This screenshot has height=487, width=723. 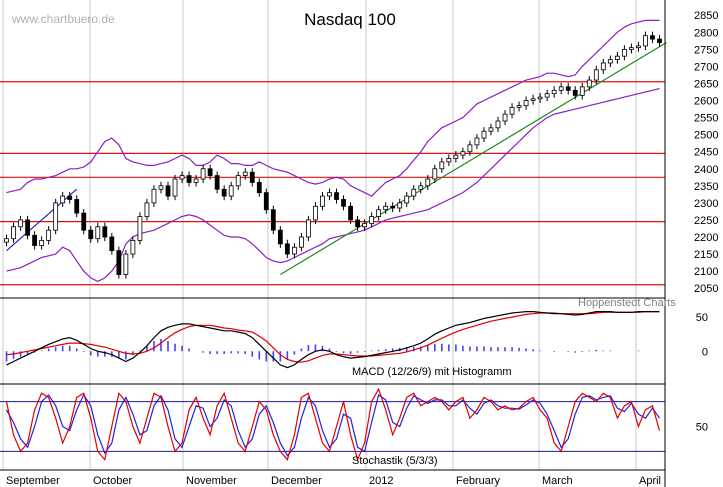 What do you see at coordinates (706, 50) in the screenshot?
I see `price-tick-label: 2750` at bounding box center [706, 50].